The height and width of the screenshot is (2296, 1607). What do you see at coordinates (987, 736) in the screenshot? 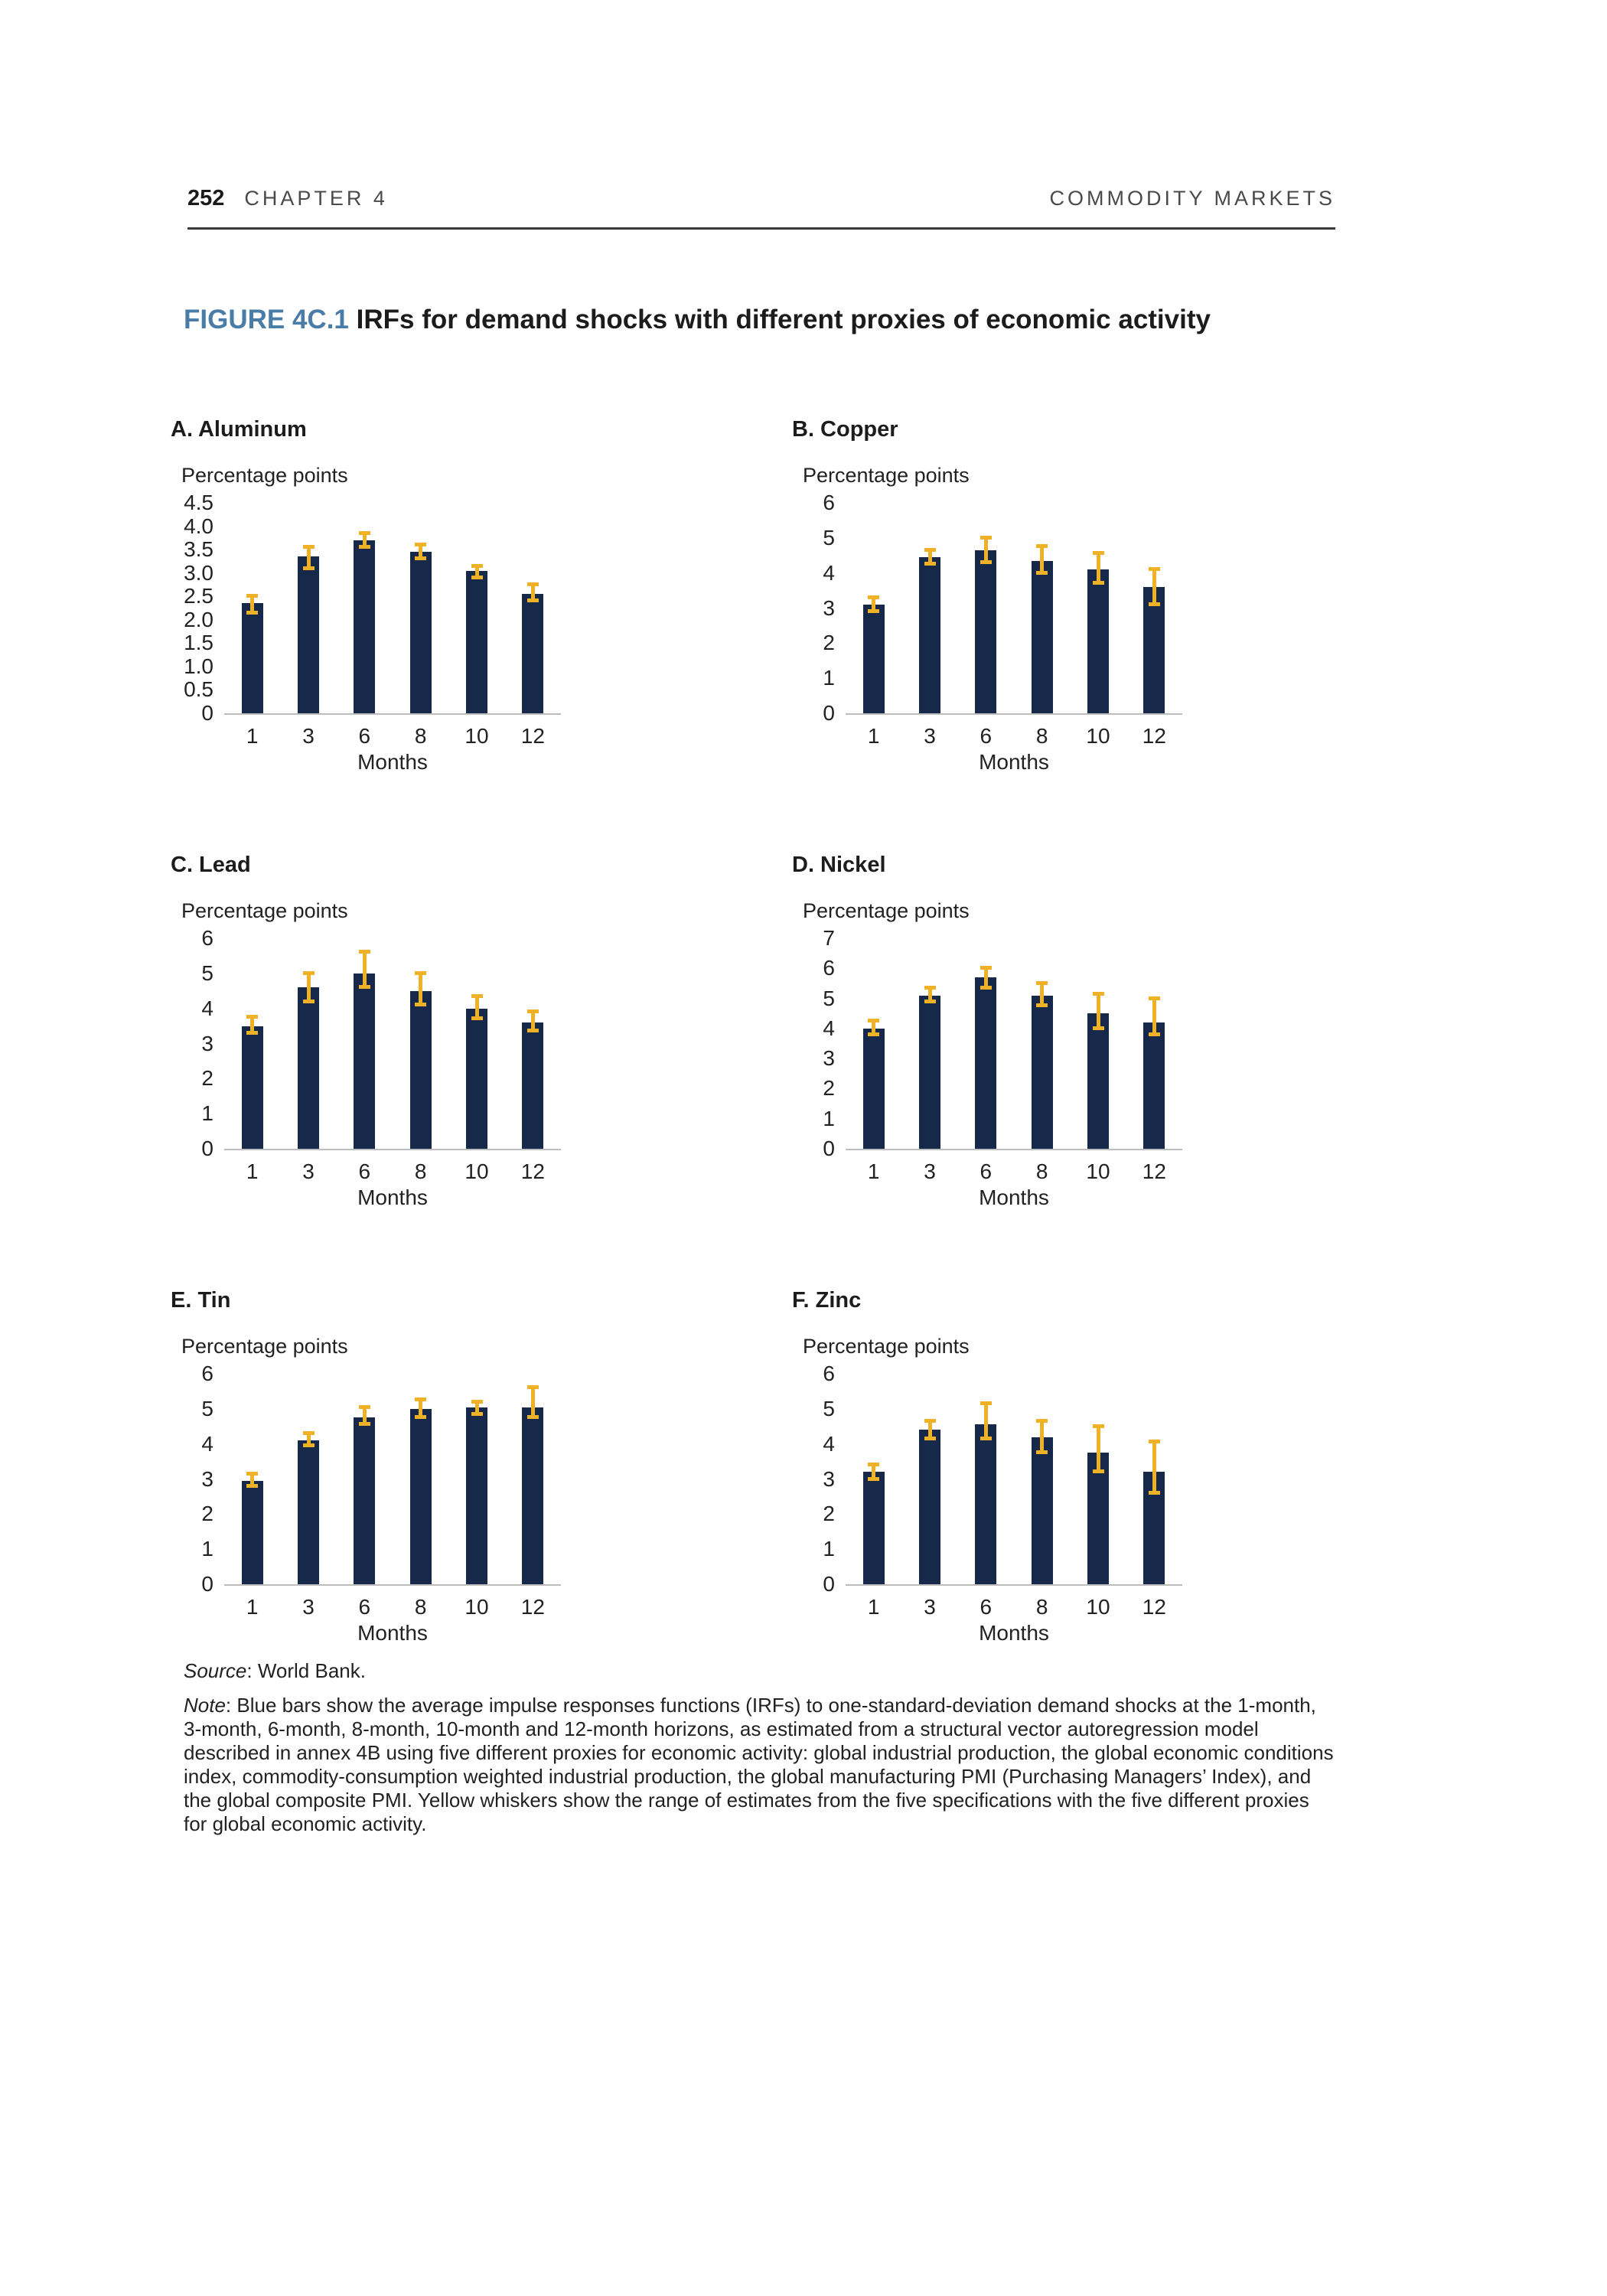
I see `x-tick-label: 6` at bounding box center [987, 736].